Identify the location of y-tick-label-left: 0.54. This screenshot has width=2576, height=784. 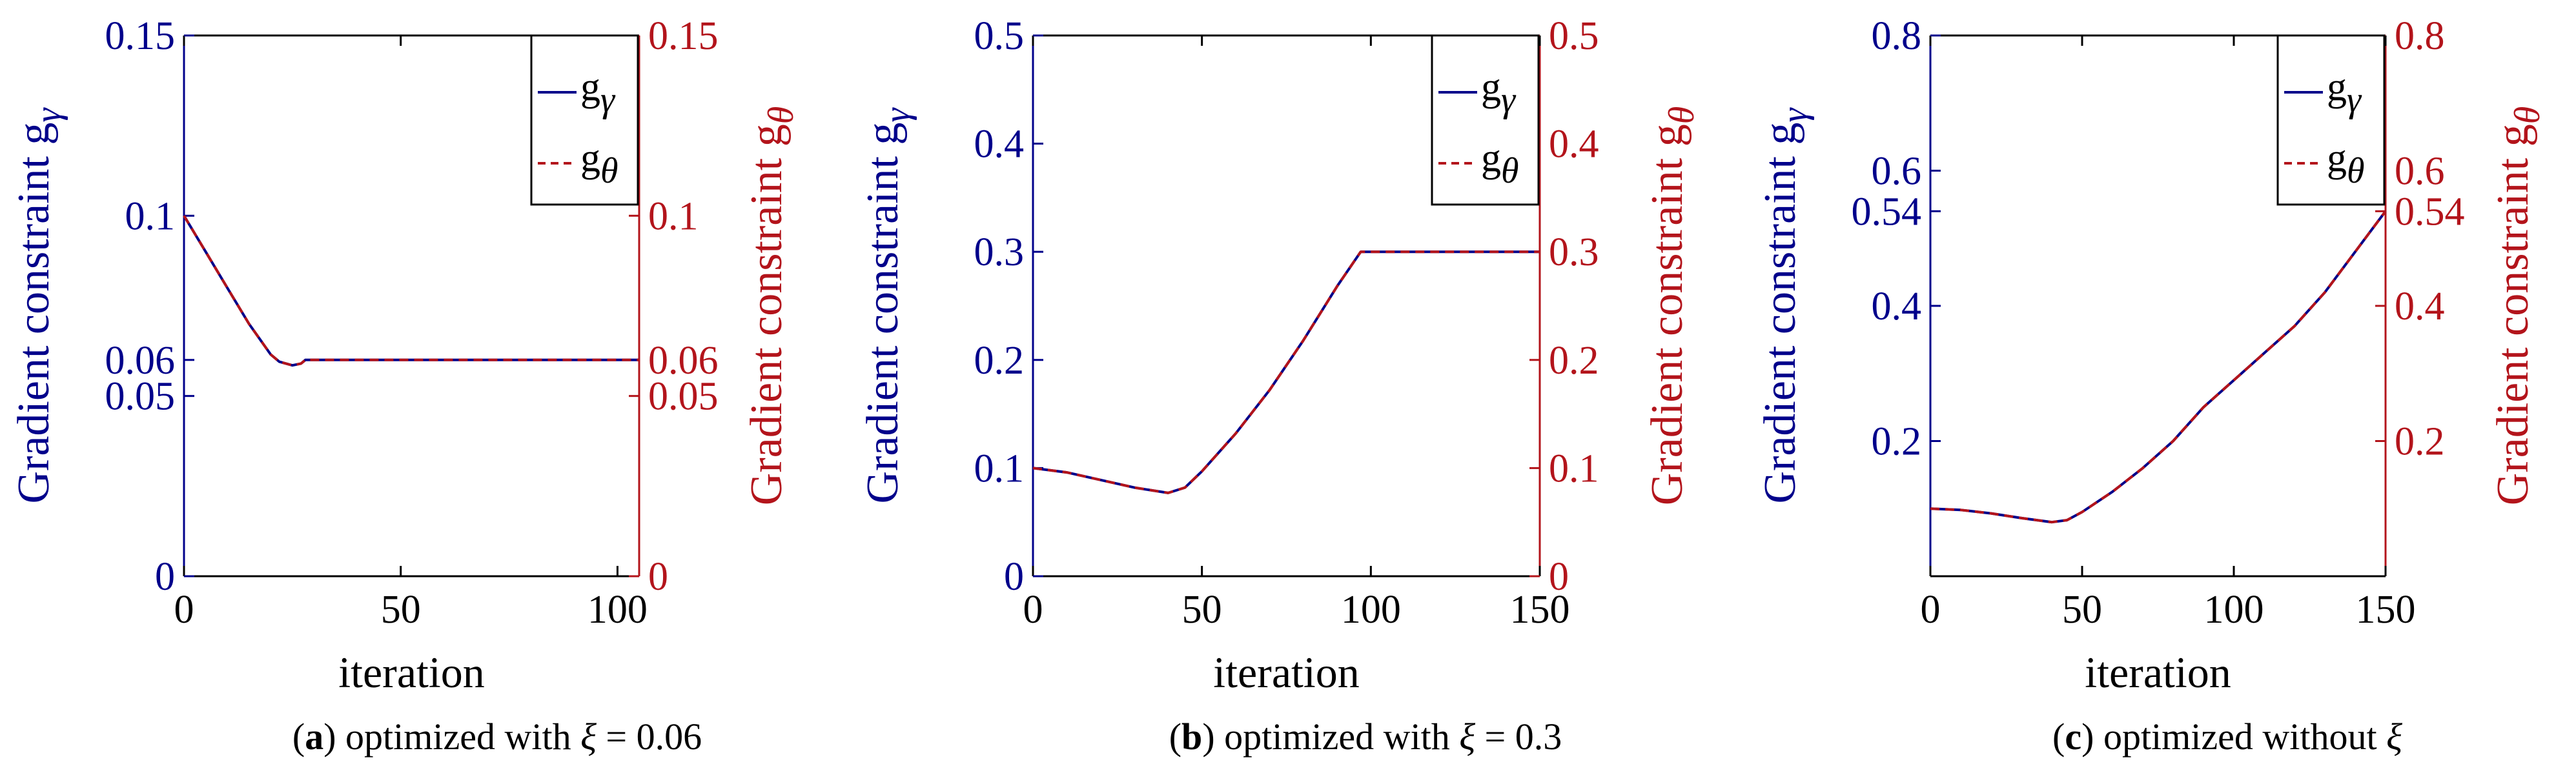
(1887, 212).